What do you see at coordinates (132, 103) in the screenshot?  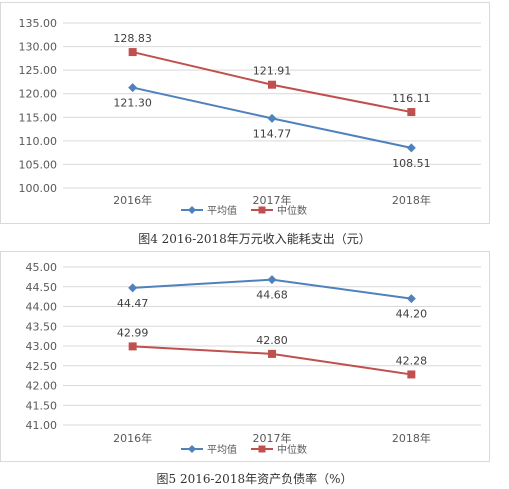 I see `data-label: 121.30` at bounding box center [132, 103].